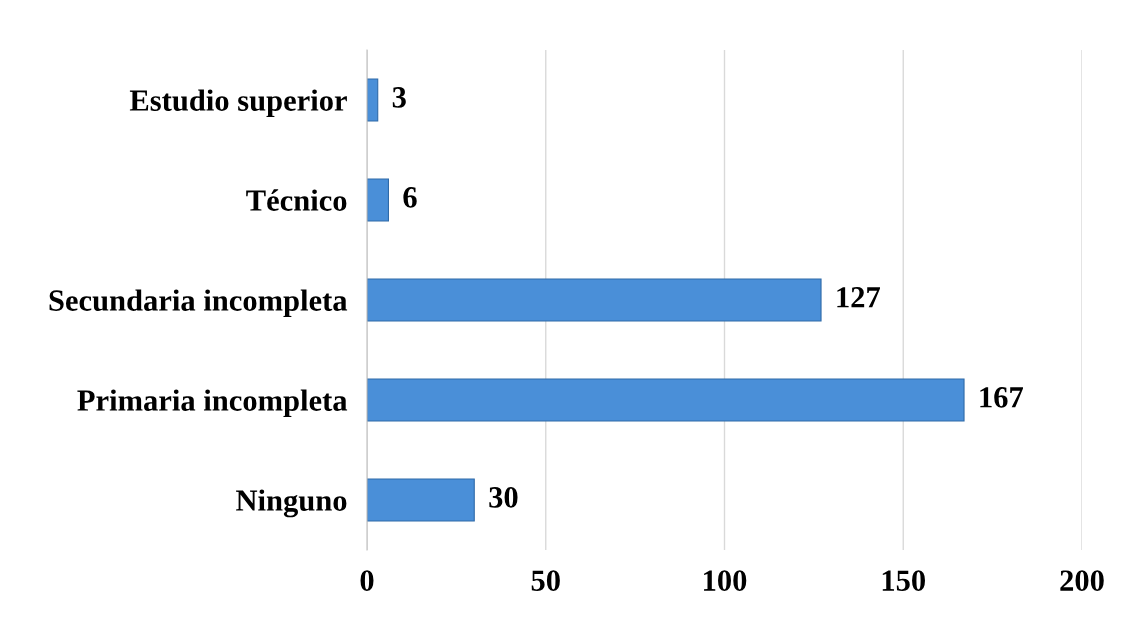  What do you see at coordinates (503, 497) in the screenshot?
I see `data-label: 30` at bounding box center [503, 497].